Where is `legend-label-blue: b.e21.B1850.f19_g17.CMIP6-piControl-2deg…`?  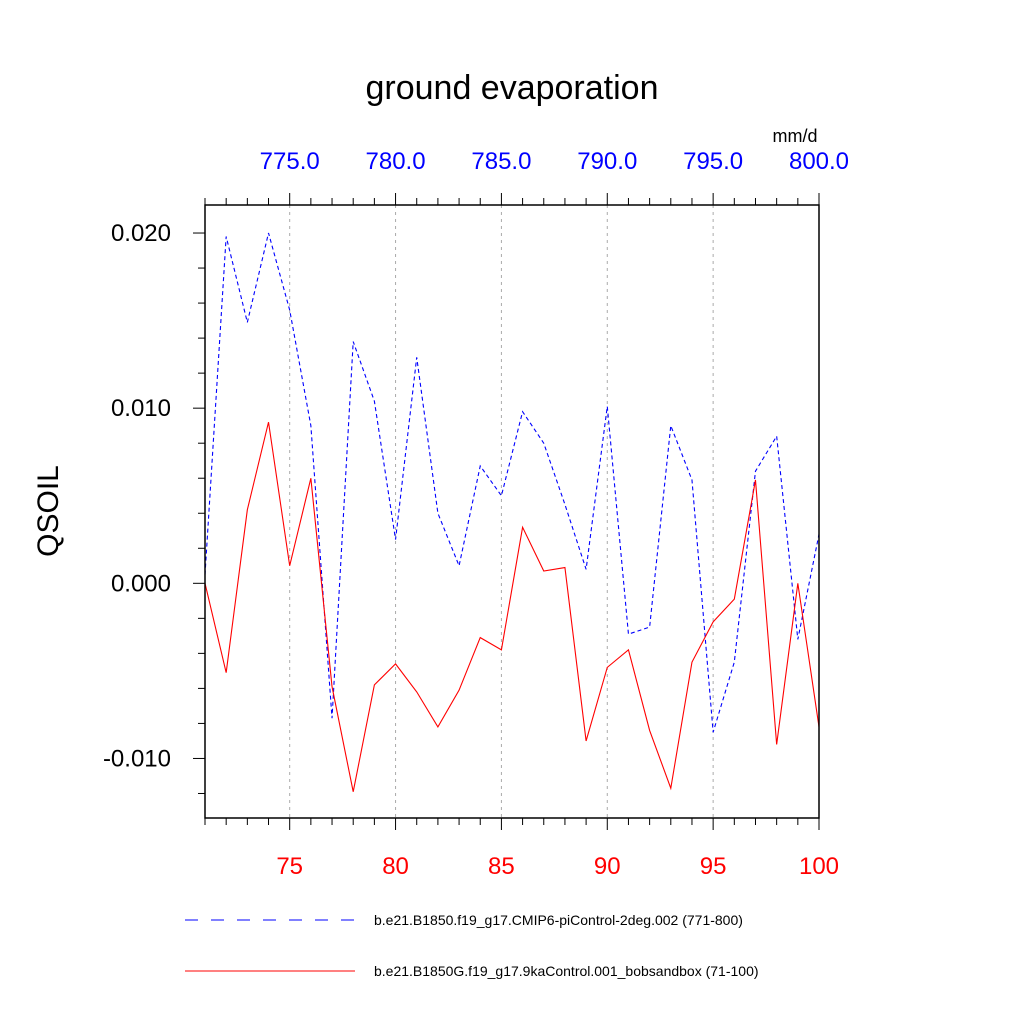 legend-label-blue: b.e21.B1850.f19_g17.CMIP6-piControl-2deg… is located at coordinates (558, 920).